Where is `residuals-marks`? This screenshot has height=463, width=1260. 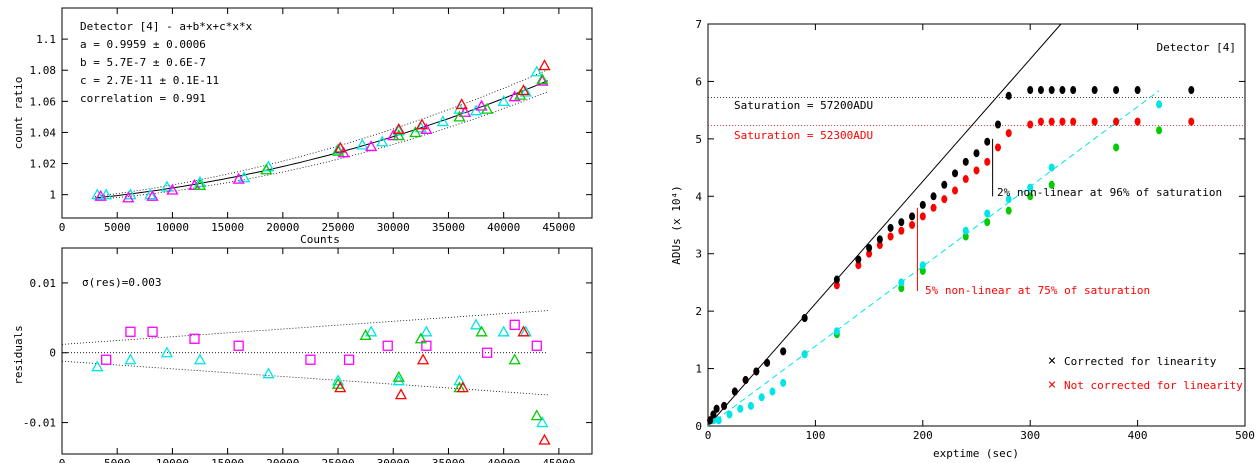 residuals-marks is located at coordinates (321, 381).